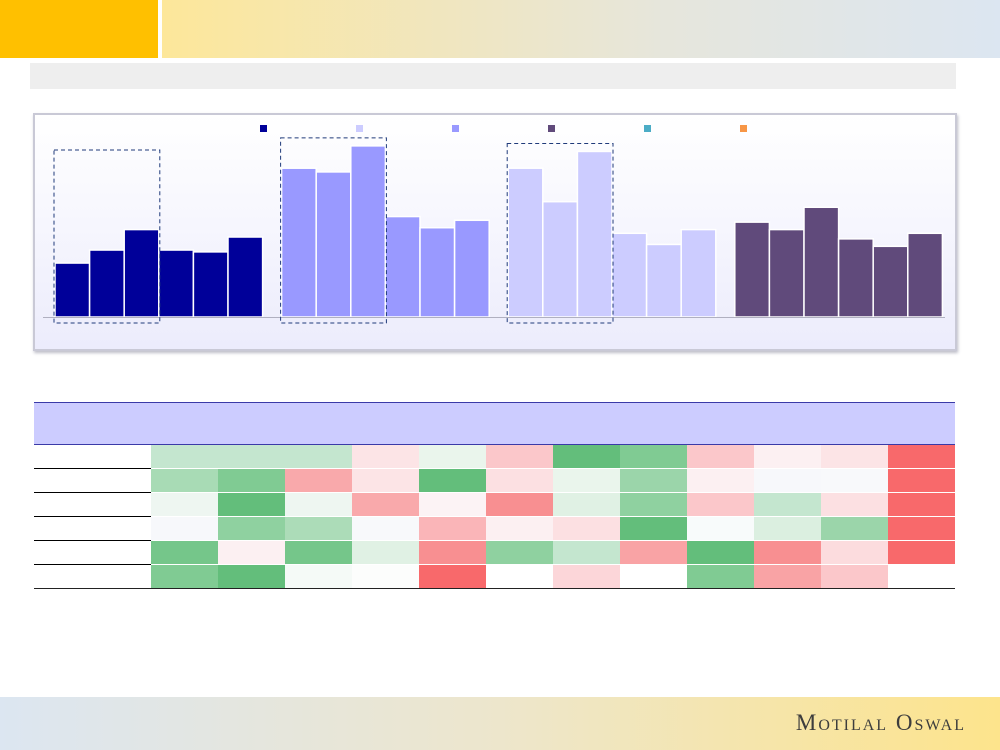  Describe the element at coordinates (500, 723) in the screenshot. I see `footer-band` at that location.